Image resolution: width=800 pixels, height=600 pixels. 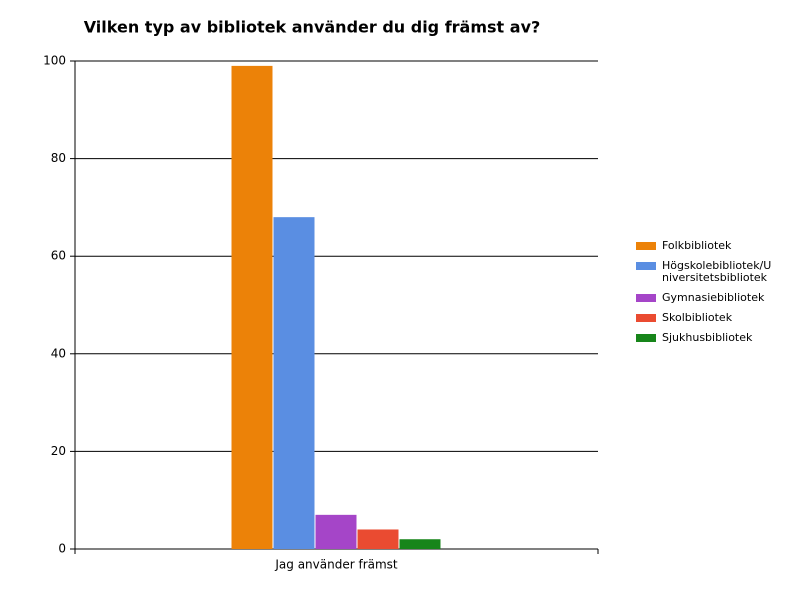 I want to click on legend-item: Högskolebibliotek/Universitetsbibliotek, so click(x=711, y=272).